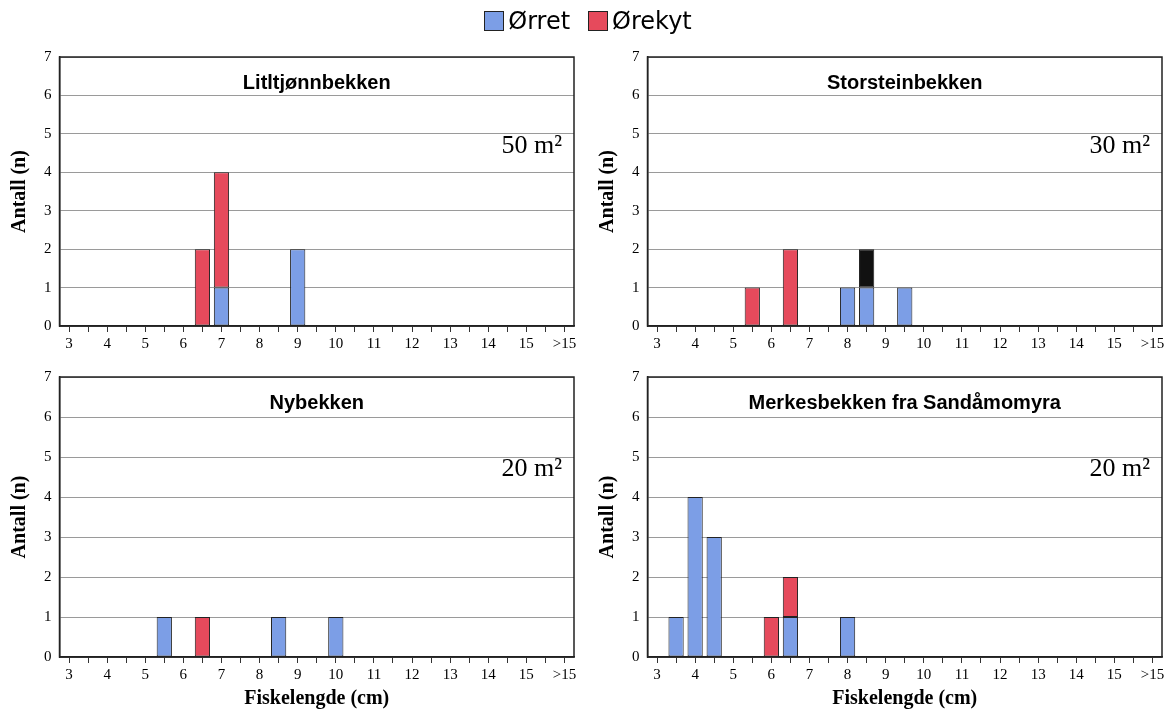 The width and height of the screenshot is (1176, 715). Describe the element at coordinates (539, 21) in the screenshot. I see `legend-label: Ørret` at that location.